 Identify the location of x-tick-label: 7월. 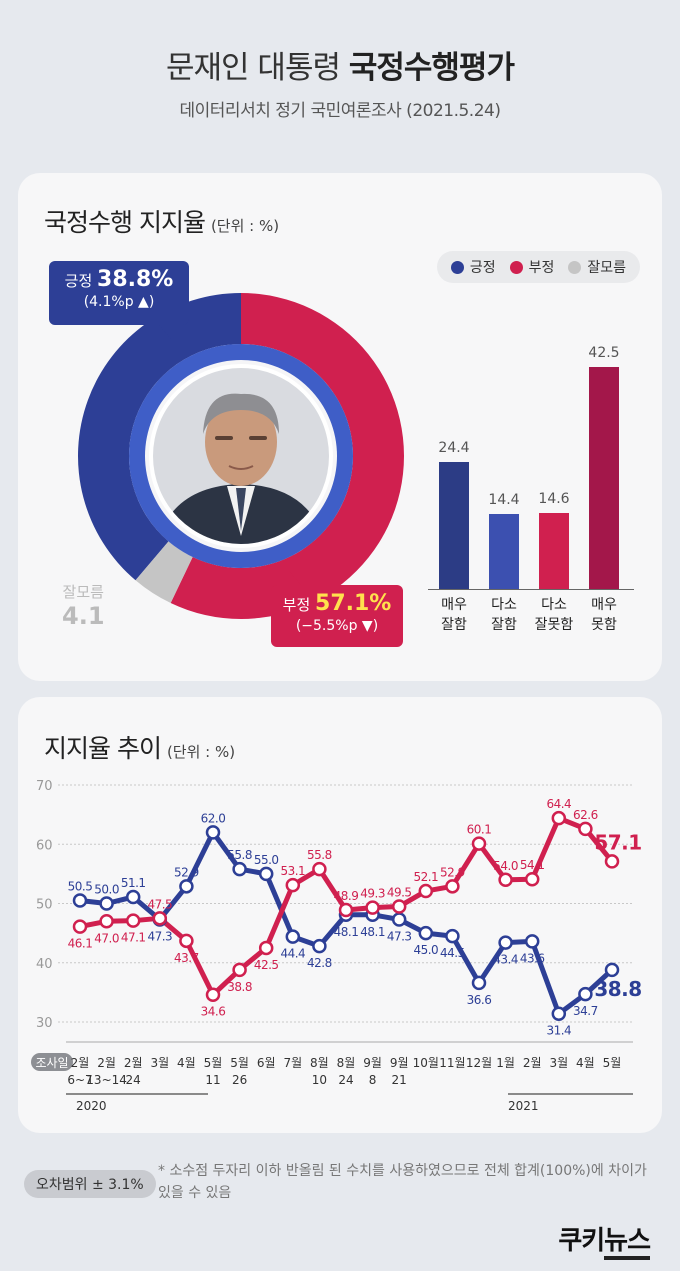
(292, 1063).